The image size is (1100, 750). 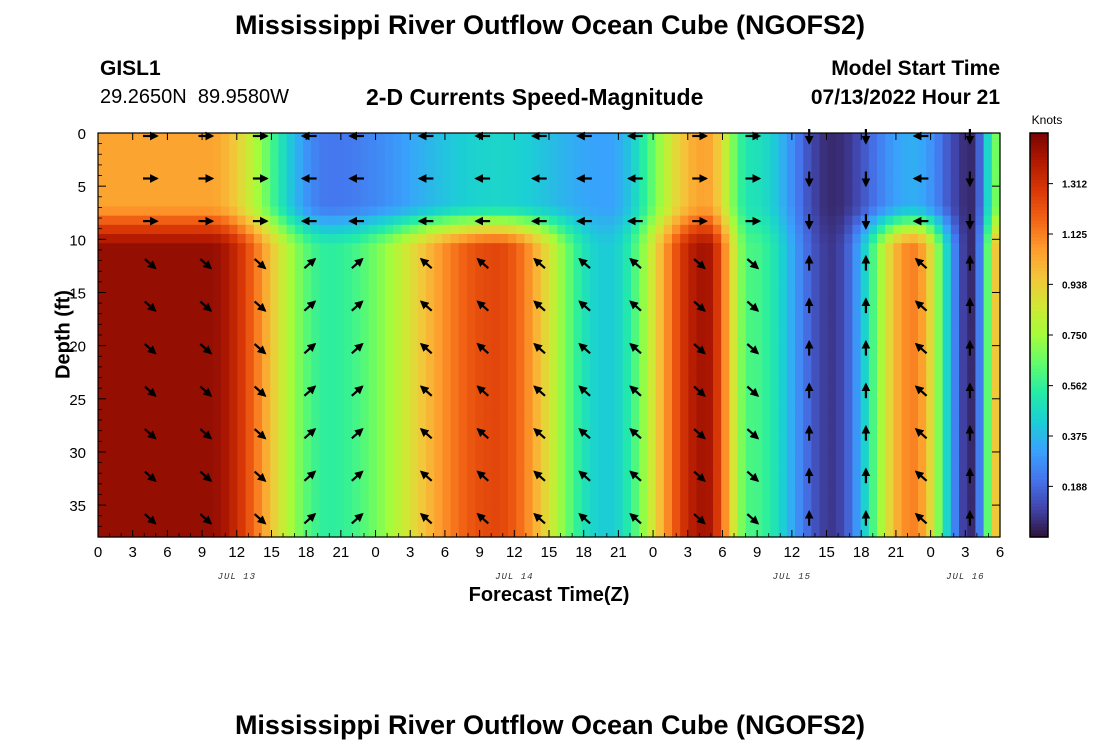 What do you see at coordinates (260, 264) in the screenshot?
I see `current-arrow` at bounding box center [260, 264].